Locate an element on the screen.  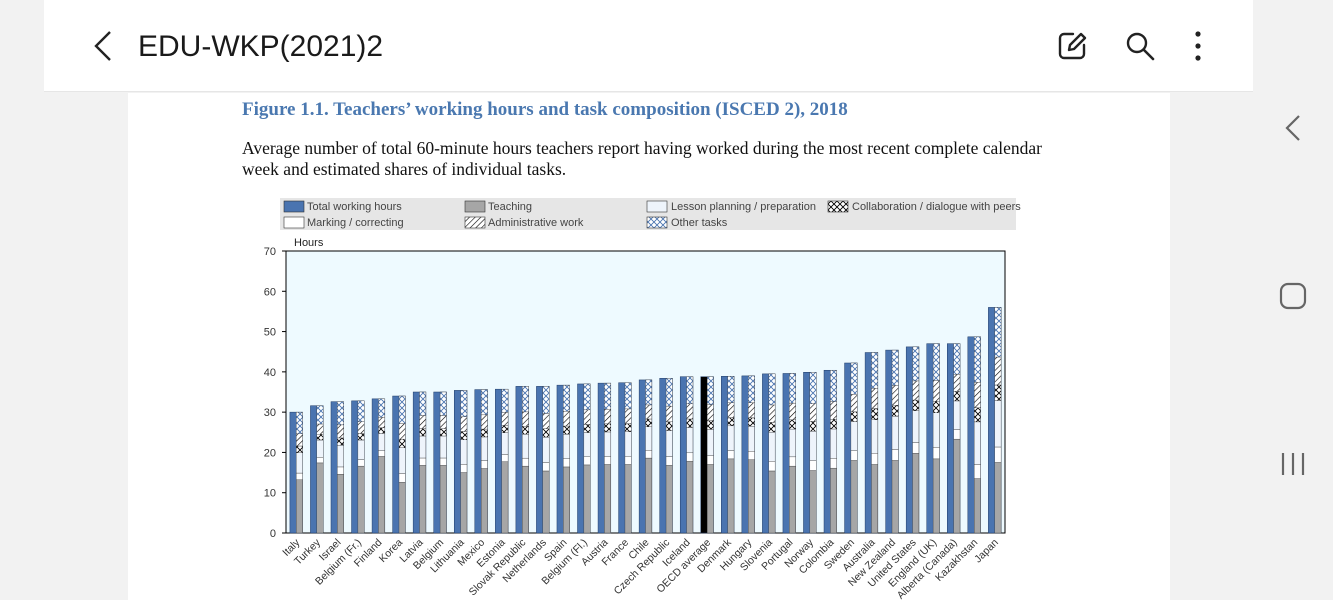
search-button is located at coordinates (1140, 46).